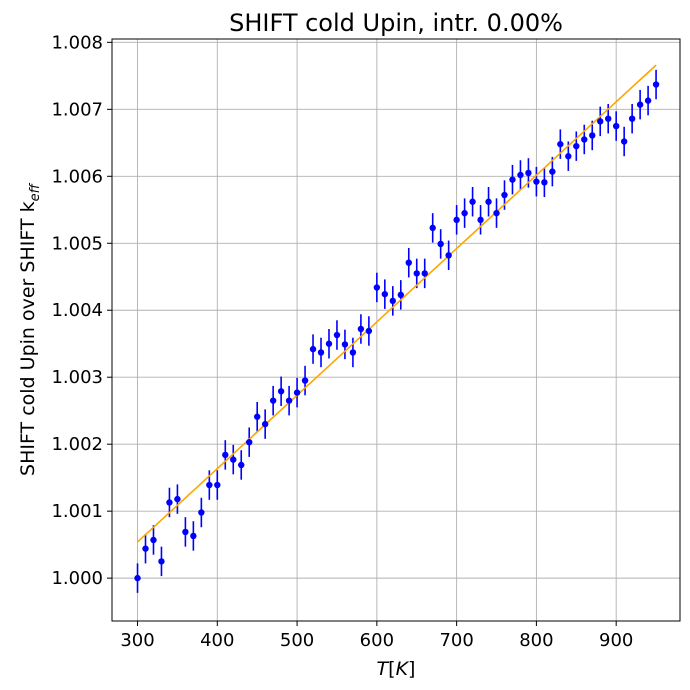 The image size is (690, 690). What do you see at coordinates (403, 669) in the screenshot?
I see `x-axis-label-part: K` at bounding box center [403, 669].